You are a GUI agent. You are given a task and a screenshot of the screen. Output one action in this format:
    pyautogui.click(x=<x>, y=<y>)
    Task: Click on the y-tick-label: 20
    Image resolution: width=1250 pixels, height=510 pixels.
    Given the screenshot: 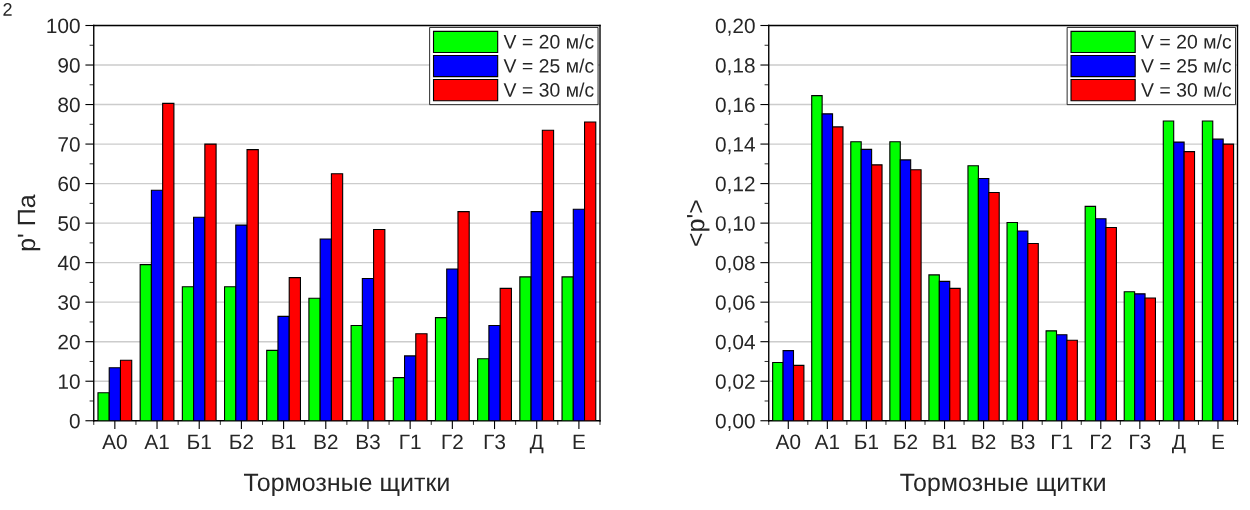 What is the action you would take?
    pyautogui.click(x=69, y=342)
    